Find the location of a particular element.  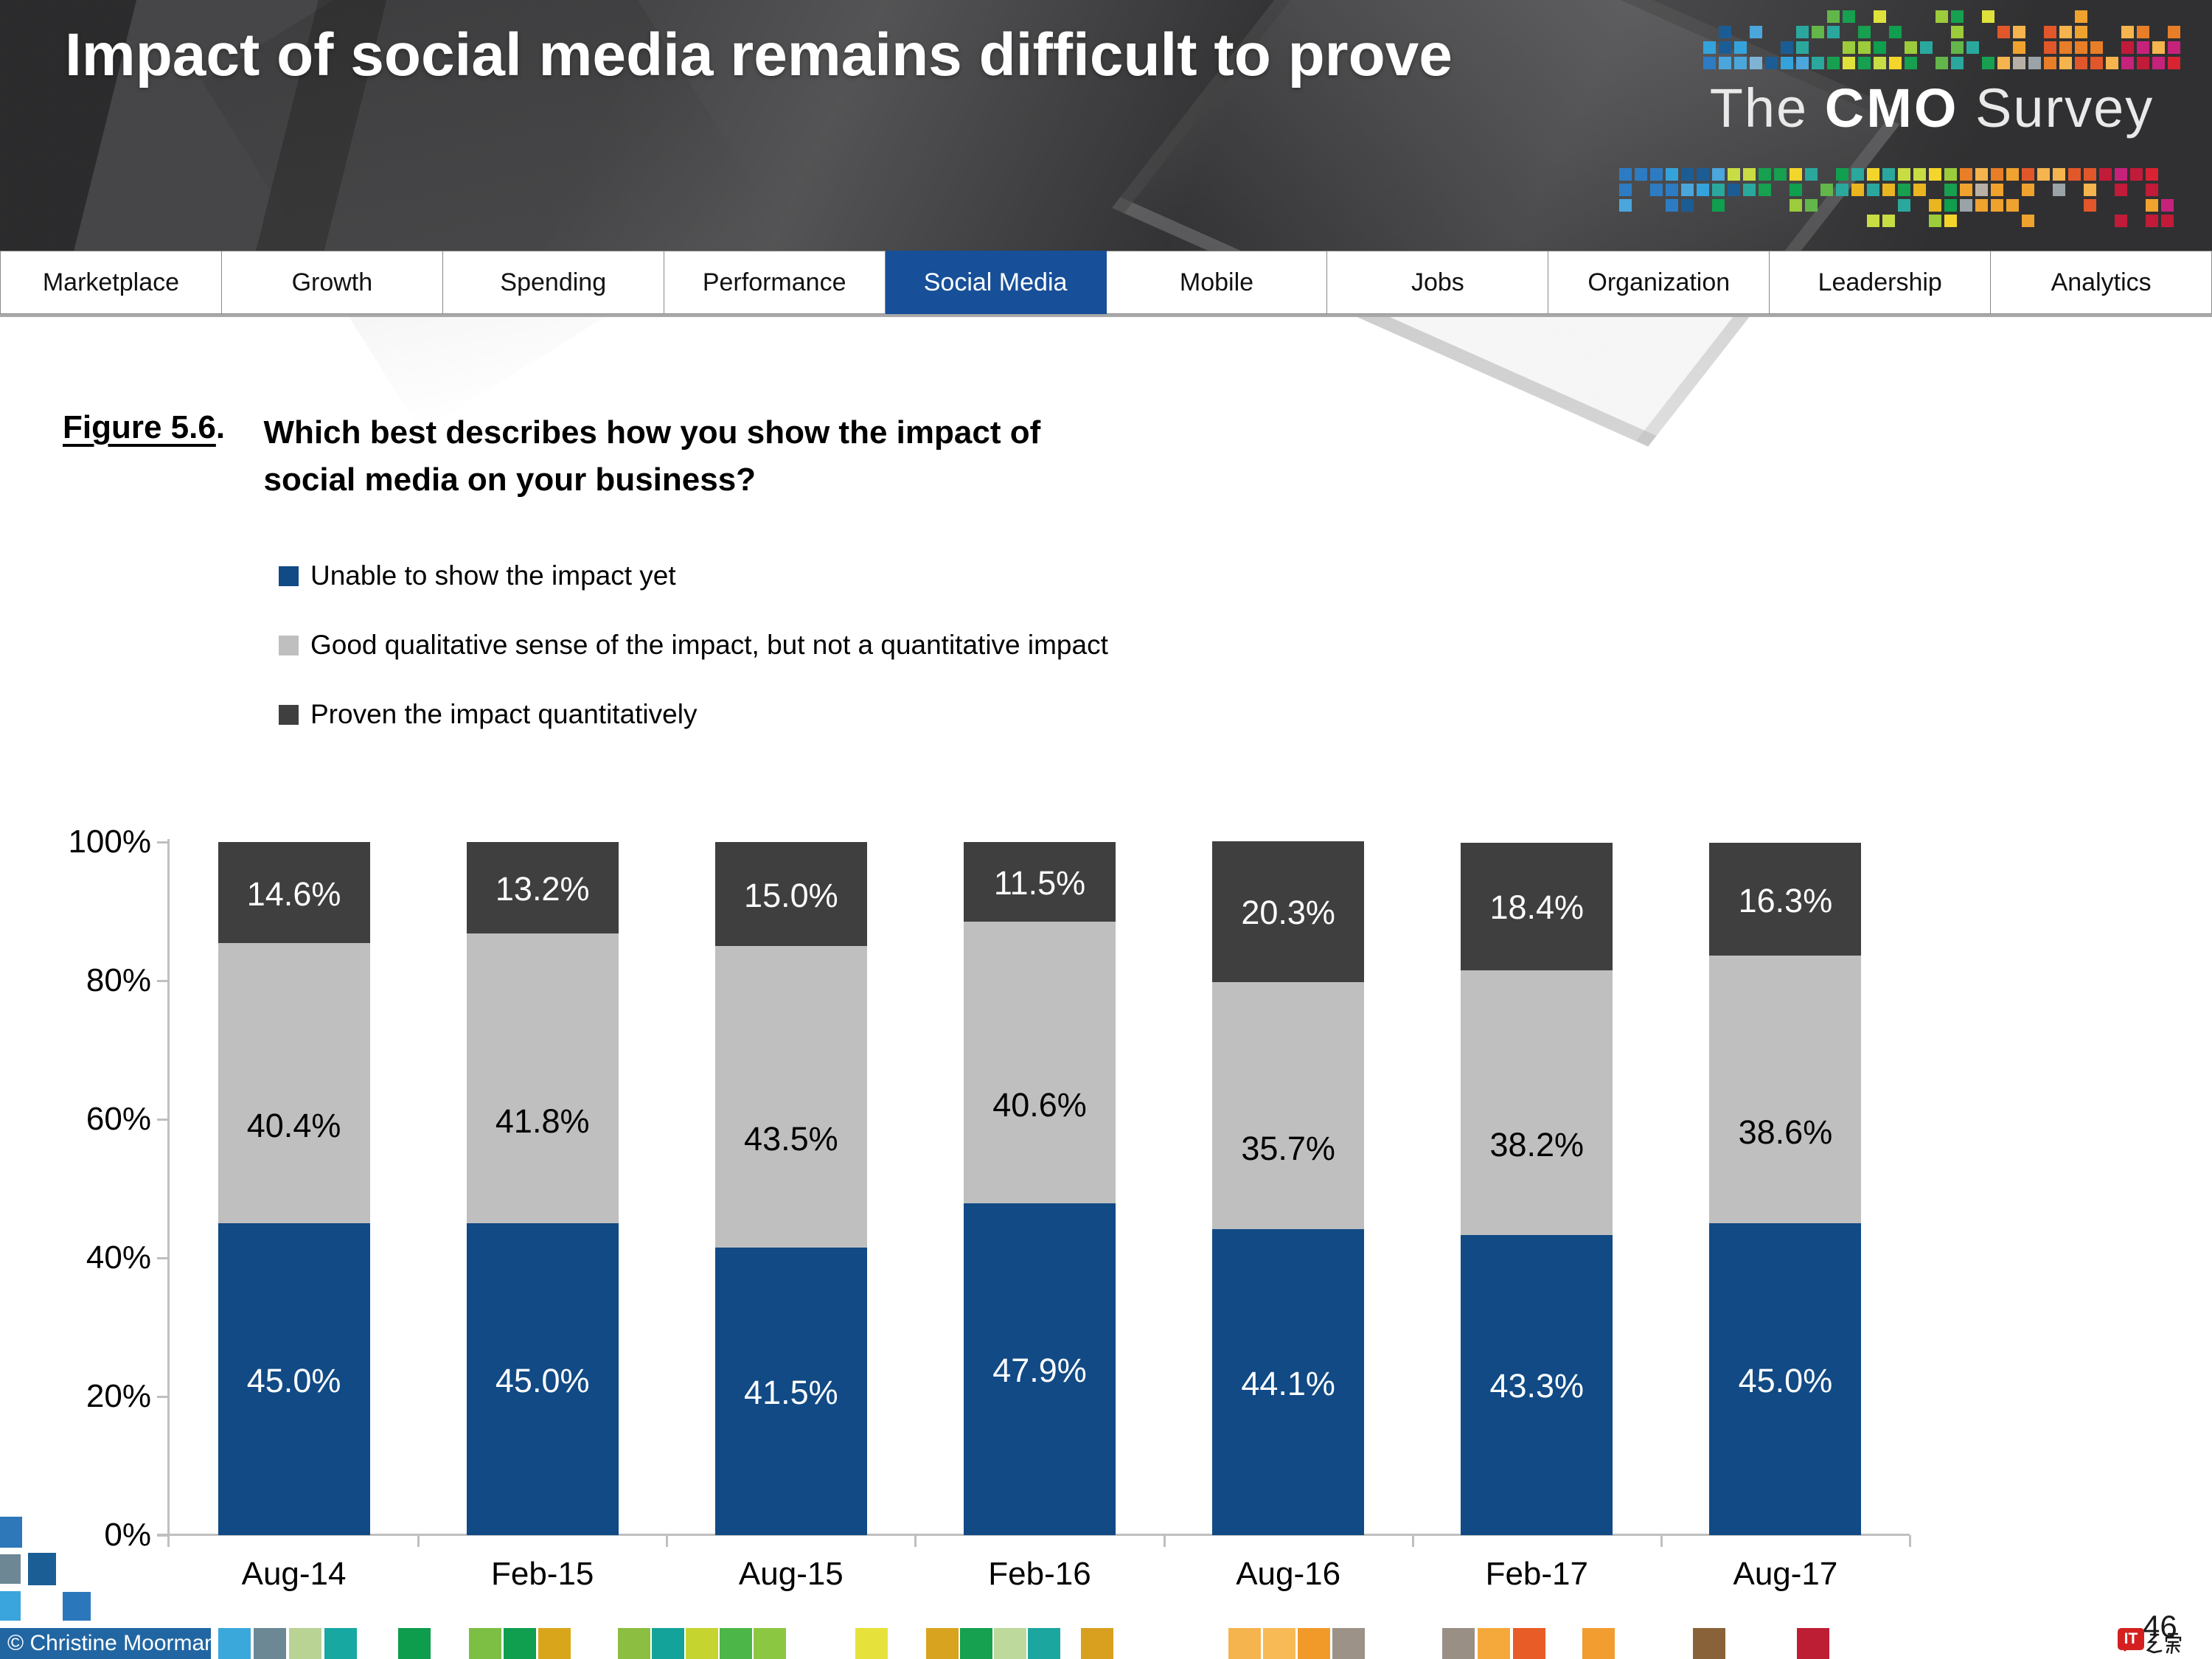

bar-segment-Aug-14-s1 is located at coordinates (294, 1083).